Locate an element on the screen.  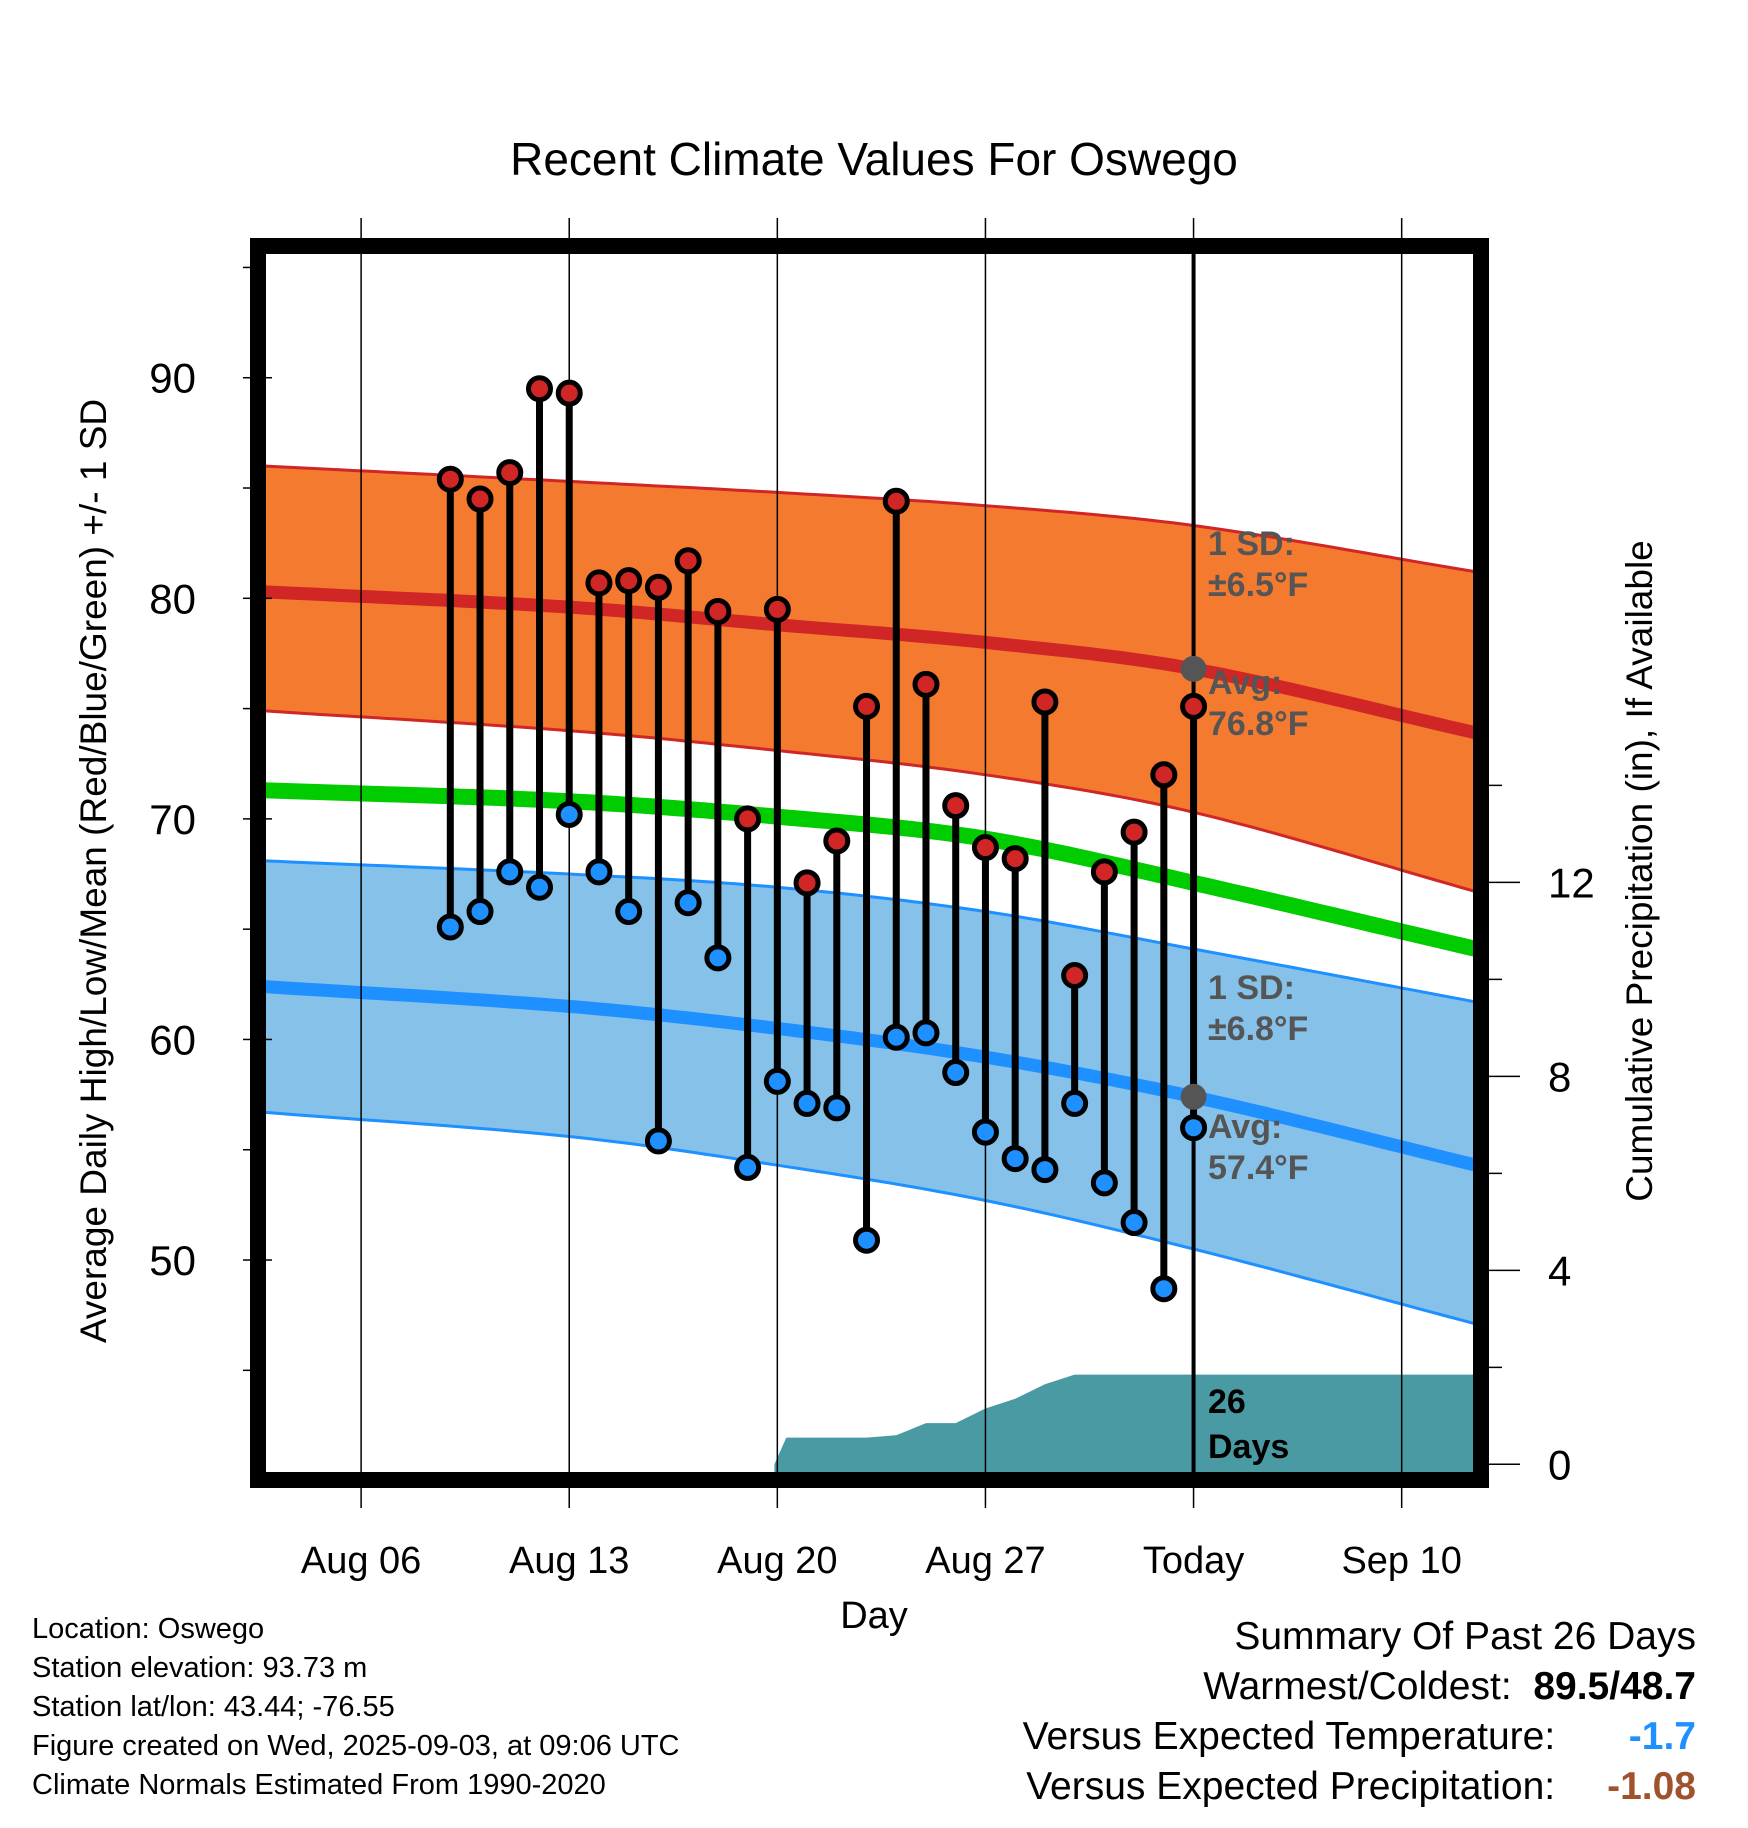
high-sd-label: 1 SD: is located at coordinates (1251, 544).